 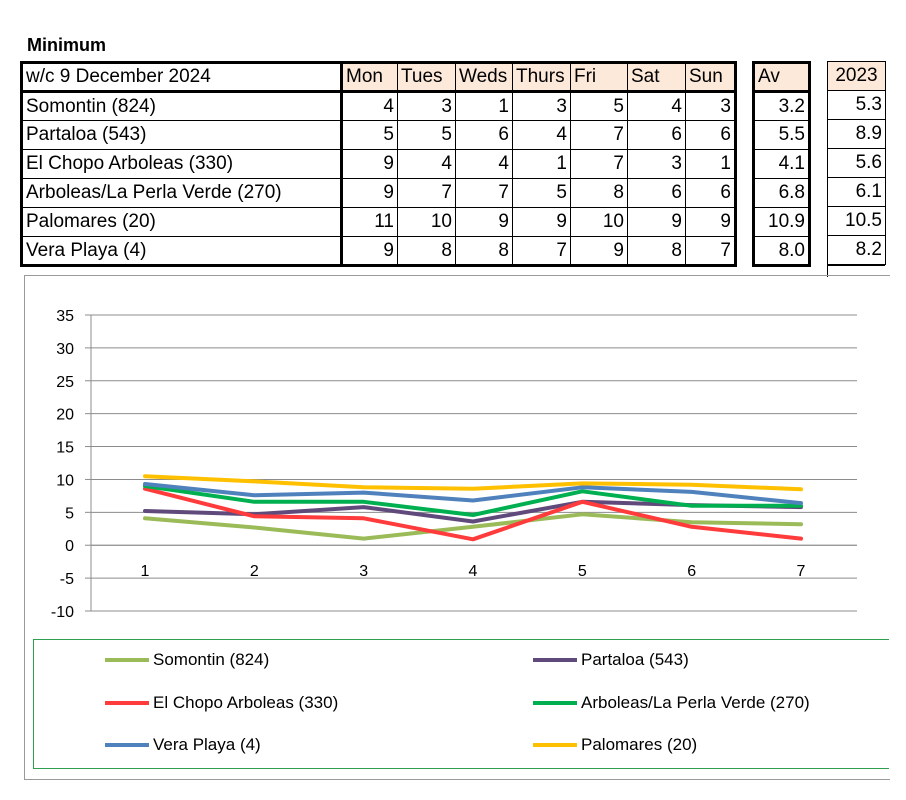 What do you see at coordinates (801, 571) in the screenshot?
I see `x-tick-label: 7` at bounding box center [801, 571].